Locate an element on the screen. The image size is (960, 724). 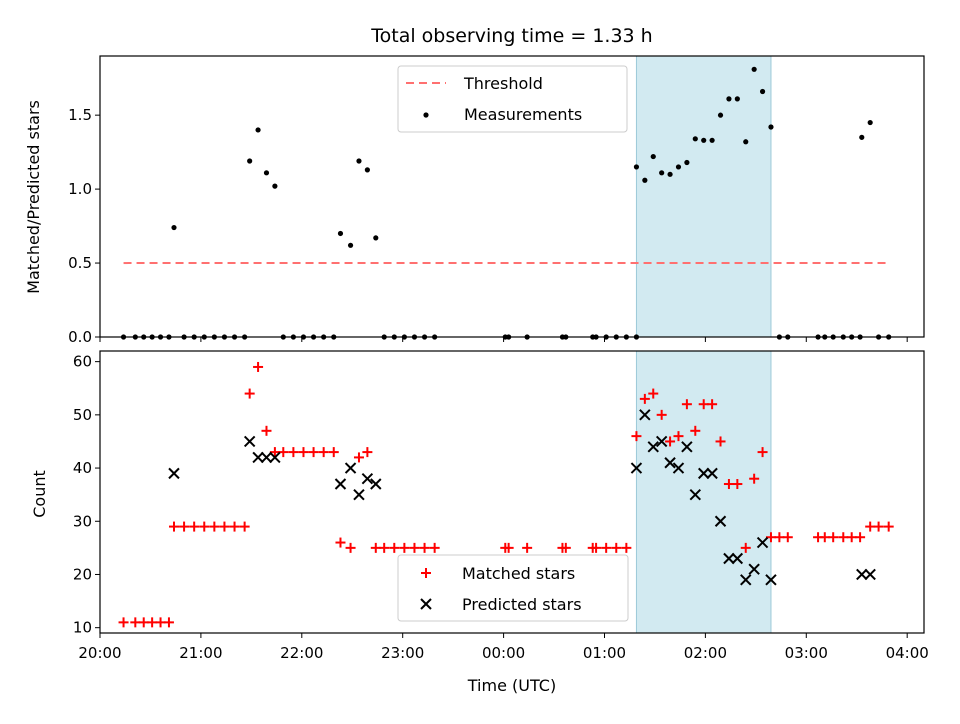
x-tick-label: 20:00 is located at coordinates (99, 653).